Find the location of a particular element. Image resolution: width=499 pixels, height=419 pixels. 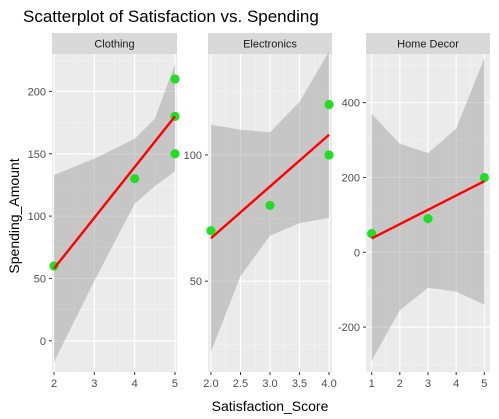

facet-strip-label: Home Decor is located at coordinates (428, 45).